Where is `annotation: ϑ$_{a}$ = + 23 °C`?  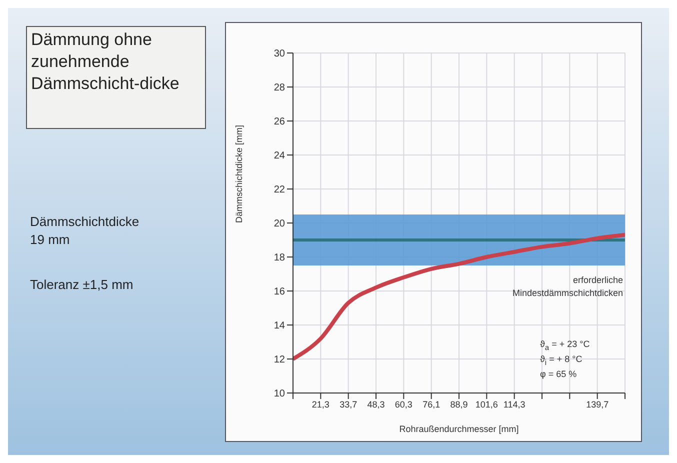
annotation: ϑ$_{a}$ = + 23 °C is located at coordinates (565, 346).